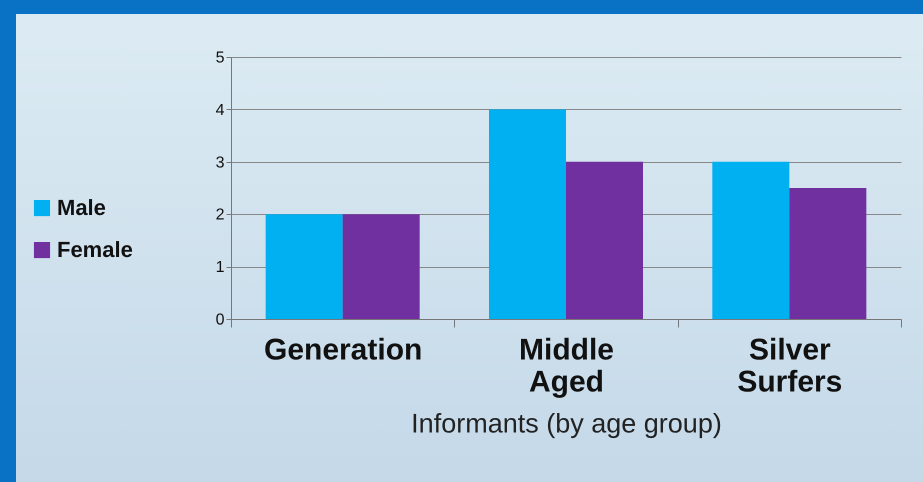  What do you see at coordinates (566, 366) in the screenshot?
I see `x-tick-label: Middle Aged` at bounding box center [566, 366].